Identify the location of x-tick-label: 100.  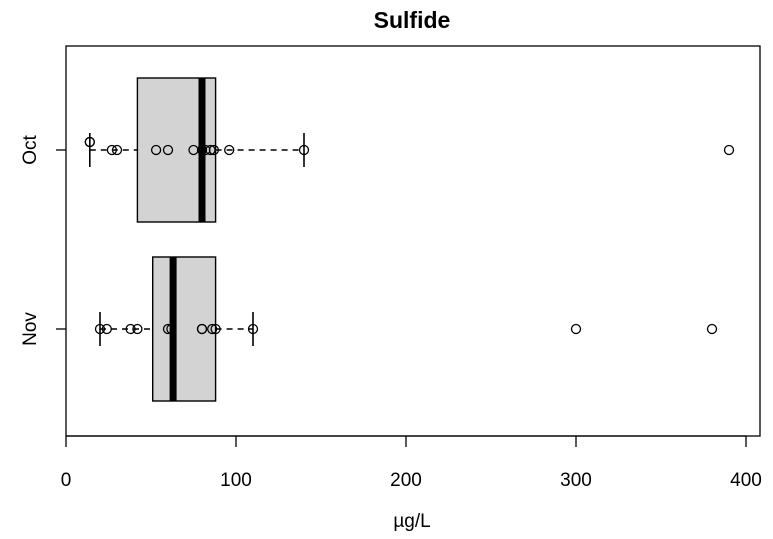
(236, 480).